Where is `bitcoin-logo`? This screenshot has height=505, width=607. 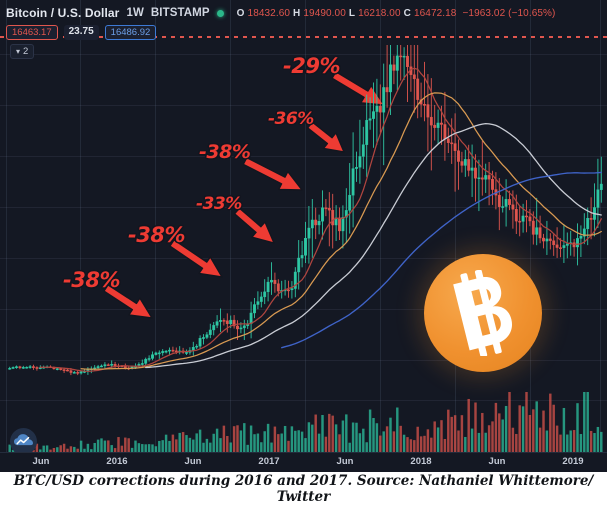
bitcoin-logo is located at coordinates (483, 313).